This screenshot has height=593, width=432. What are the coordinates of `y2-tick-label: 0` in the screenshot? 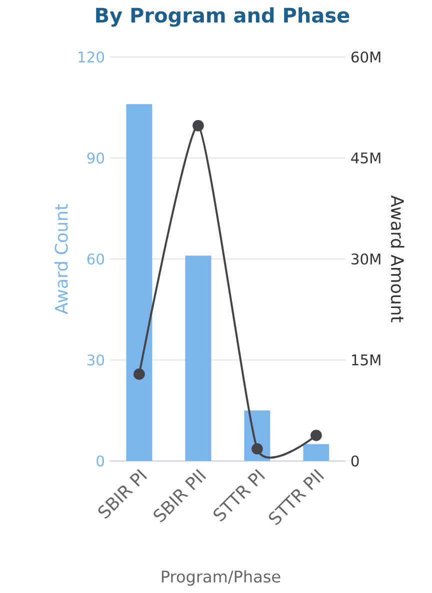 It's located at (355, 461).